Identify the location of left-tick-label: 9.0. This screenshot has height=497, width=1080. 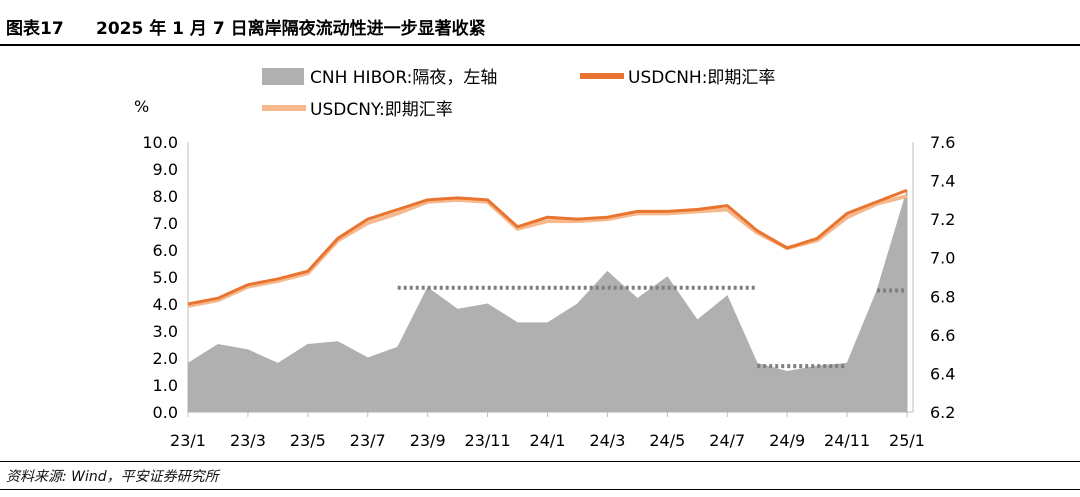
(165, 169).